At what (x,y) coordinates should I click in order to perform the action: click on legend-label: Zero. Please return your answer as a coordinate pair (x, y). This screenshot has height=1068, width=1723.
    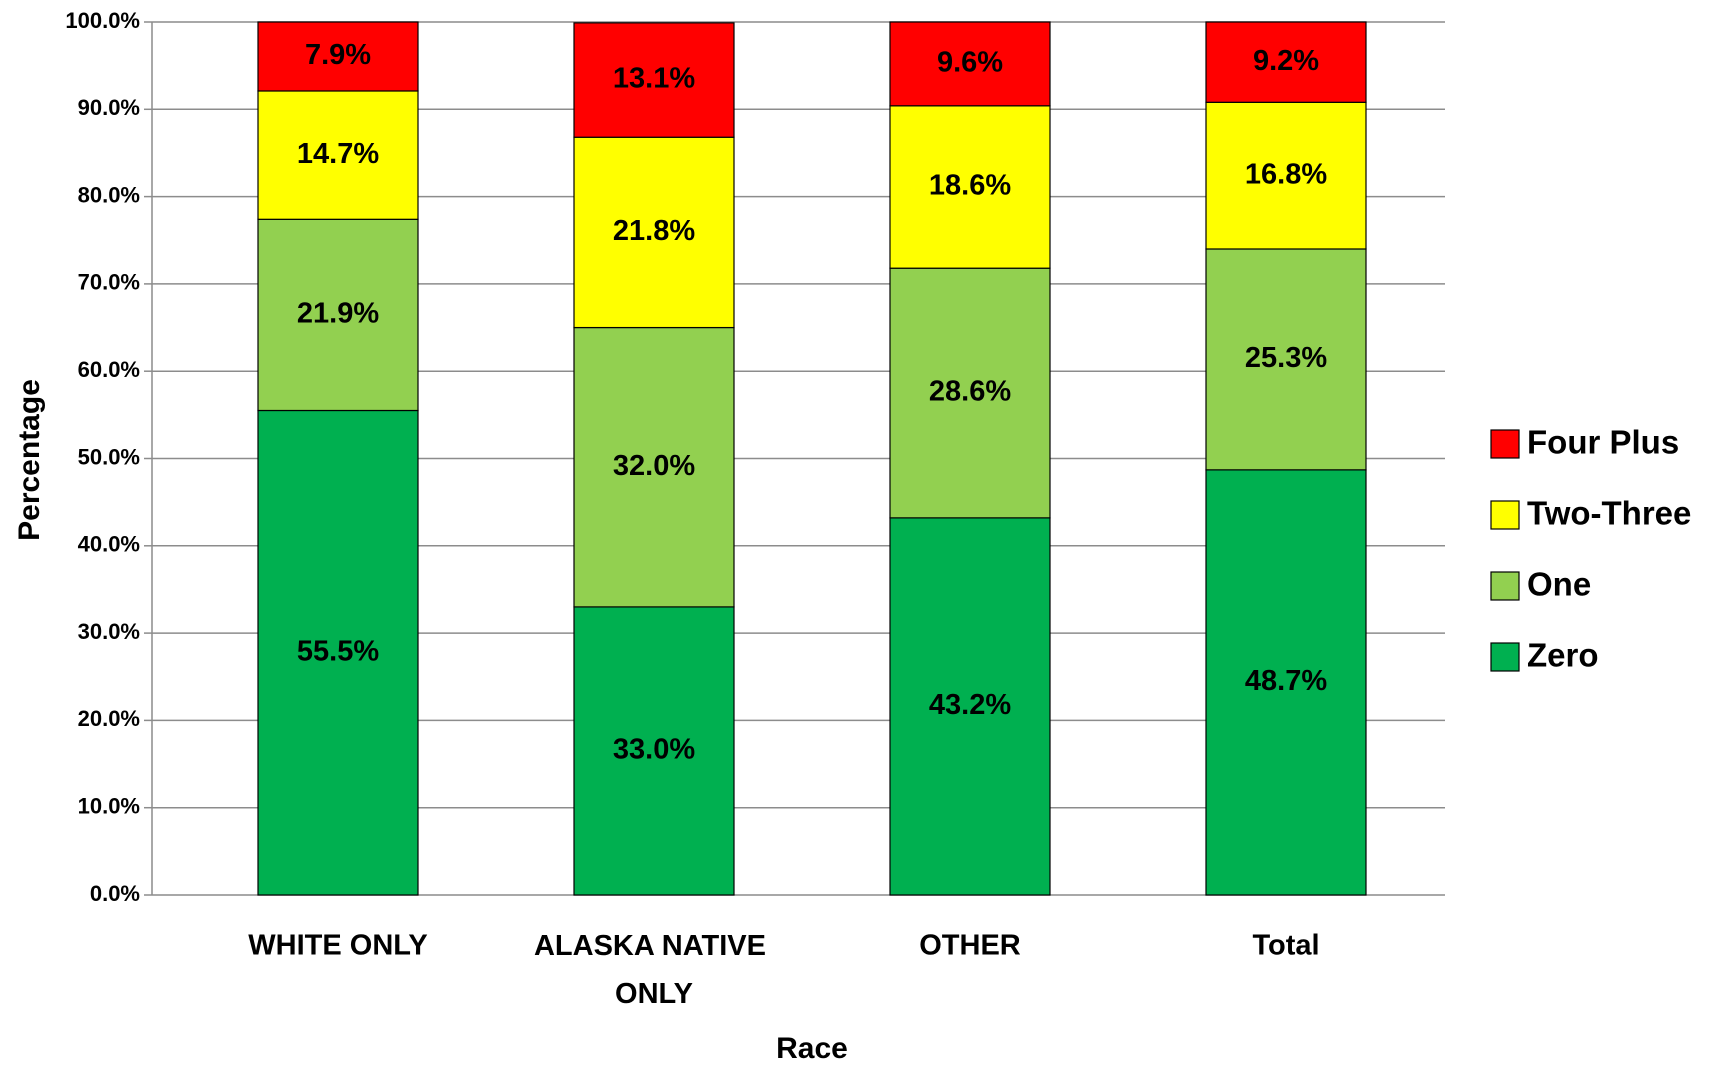
    Looking at the image, I should click on (1563, 655).